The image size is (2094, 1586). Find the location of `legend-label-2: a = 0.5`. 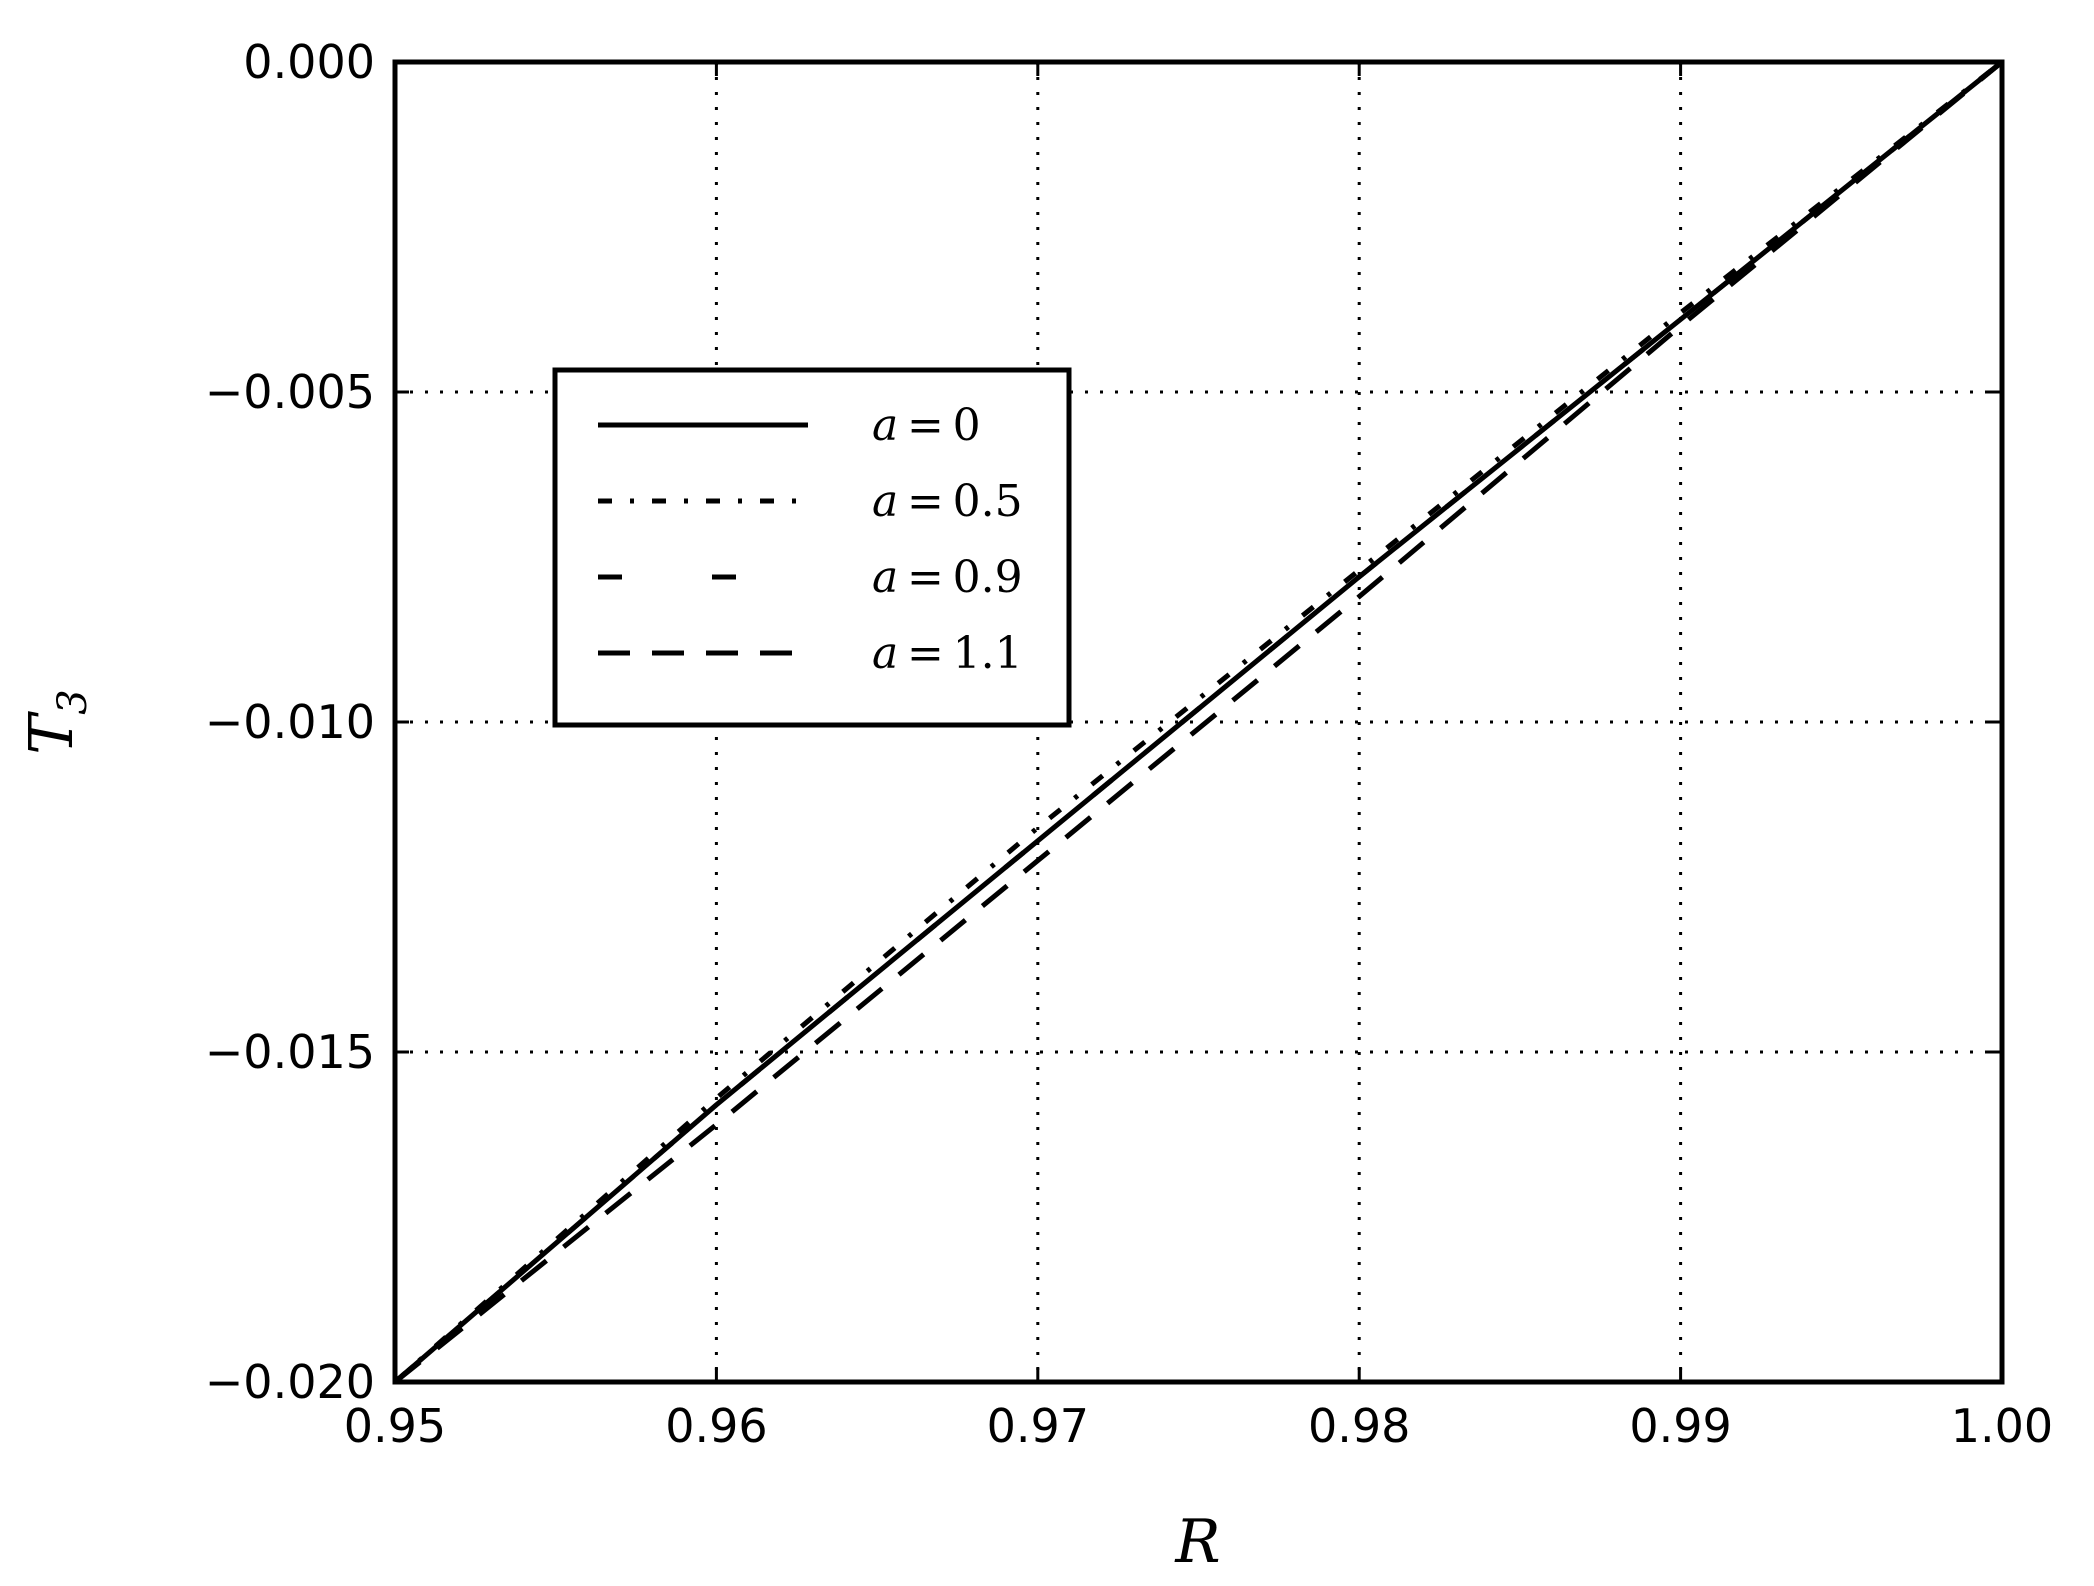

legend-label-2: a = 0.5 is located at coordinates (947, 501).